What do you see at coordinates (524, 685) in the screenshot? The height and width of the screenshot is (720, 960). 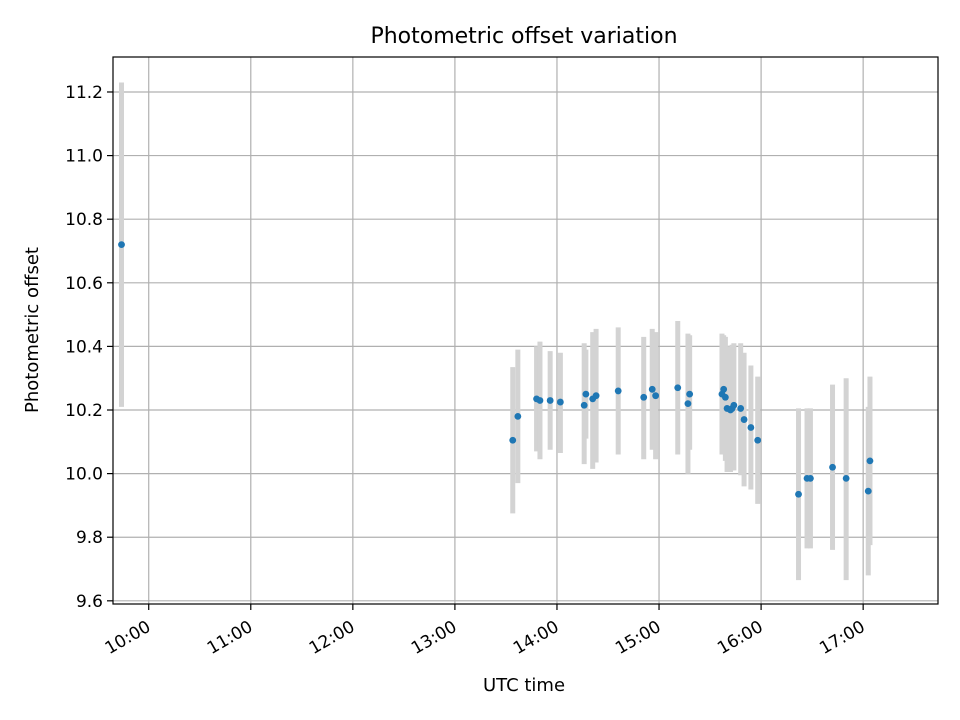 I see `x-axis-label: UTC time` at bounding box center [524, 685].